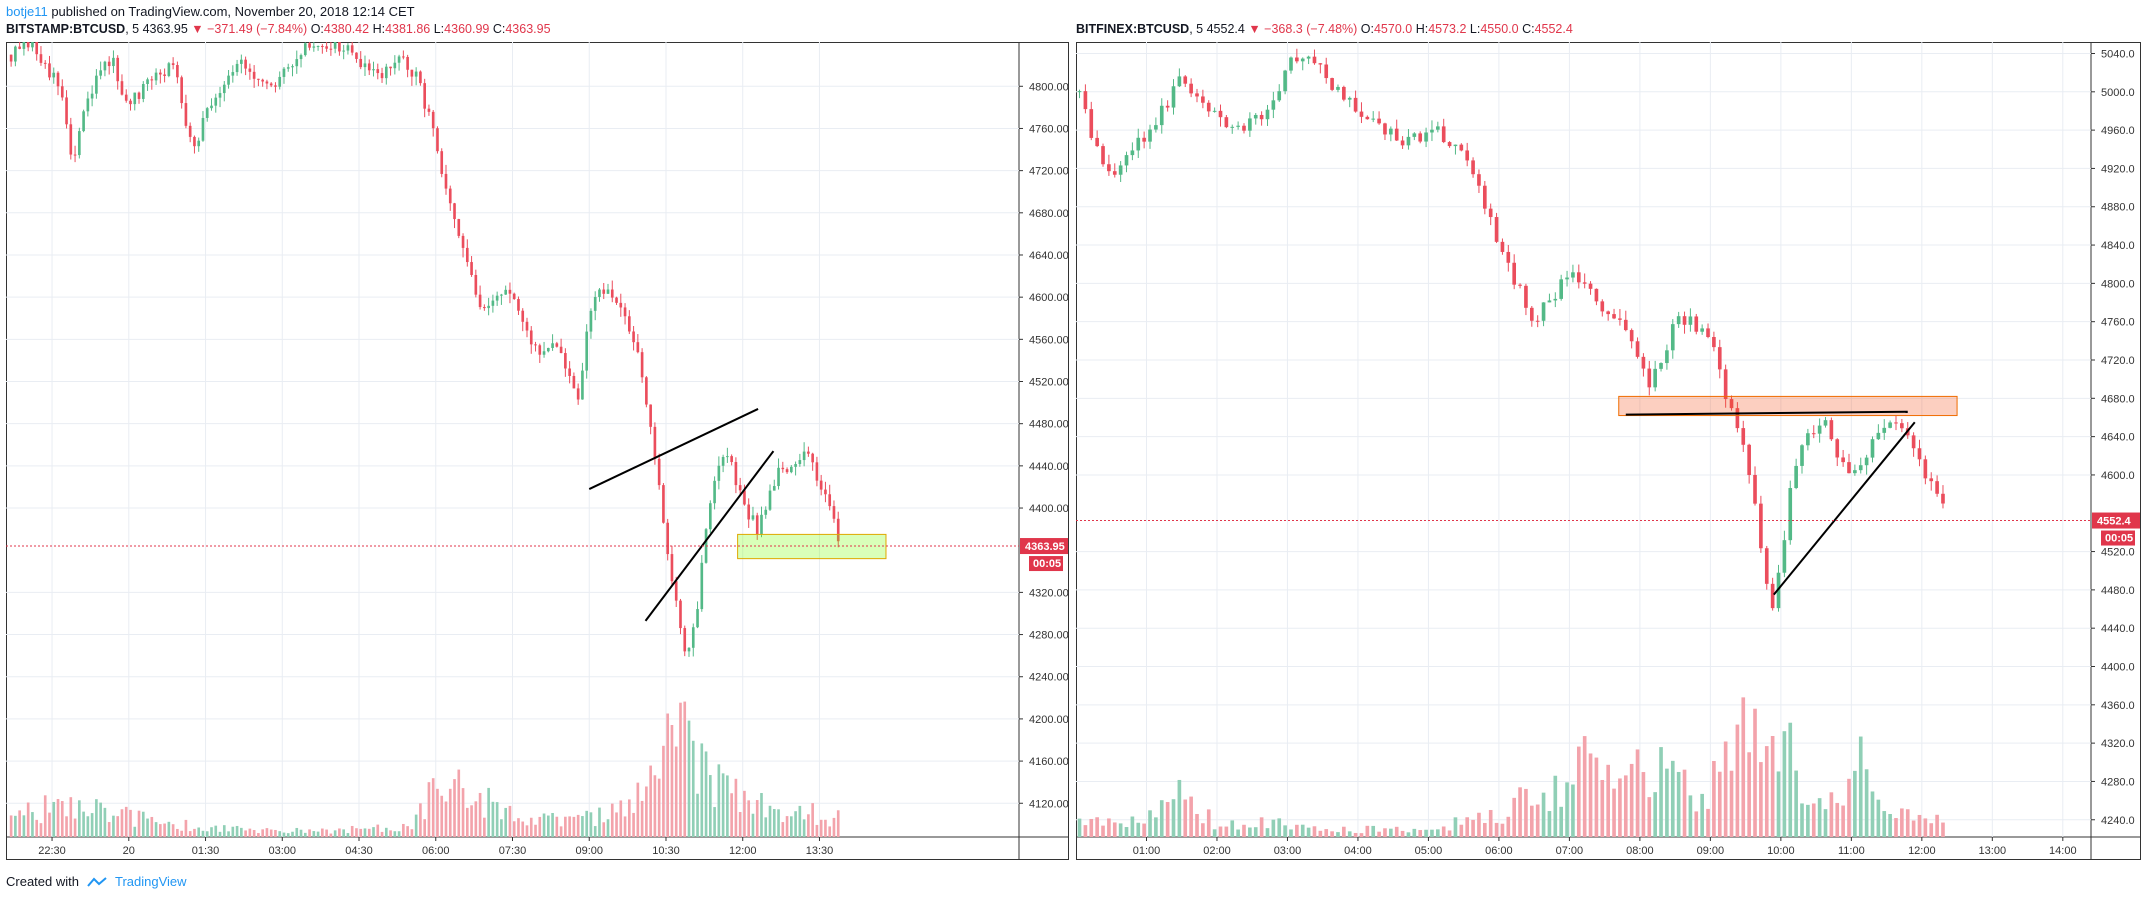 The image size is (2147, 899). I want to click on x-tick-label: 04:30, so click(359, 851).